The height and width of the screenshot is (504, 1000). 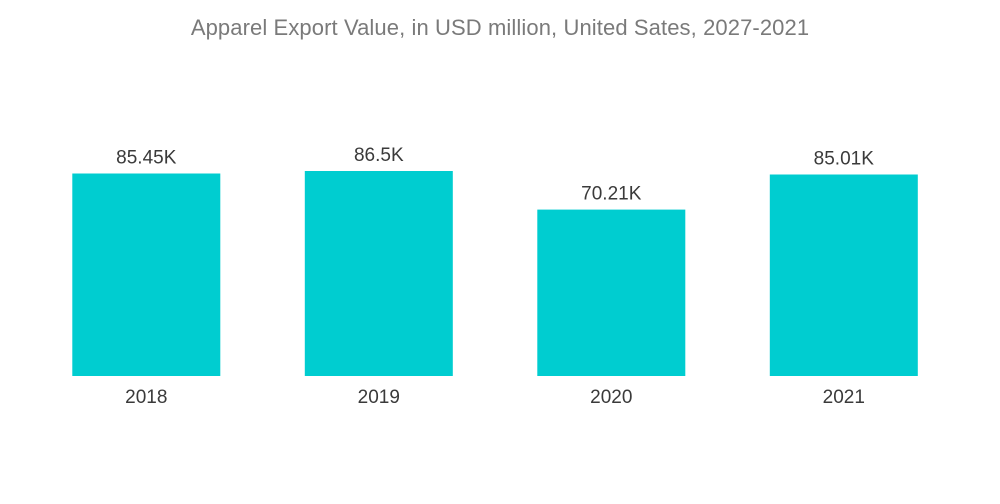 What do you see at coordinates (146, 274) in the screenshot?
I see `bar-2018` at bounding box center [146, 274].